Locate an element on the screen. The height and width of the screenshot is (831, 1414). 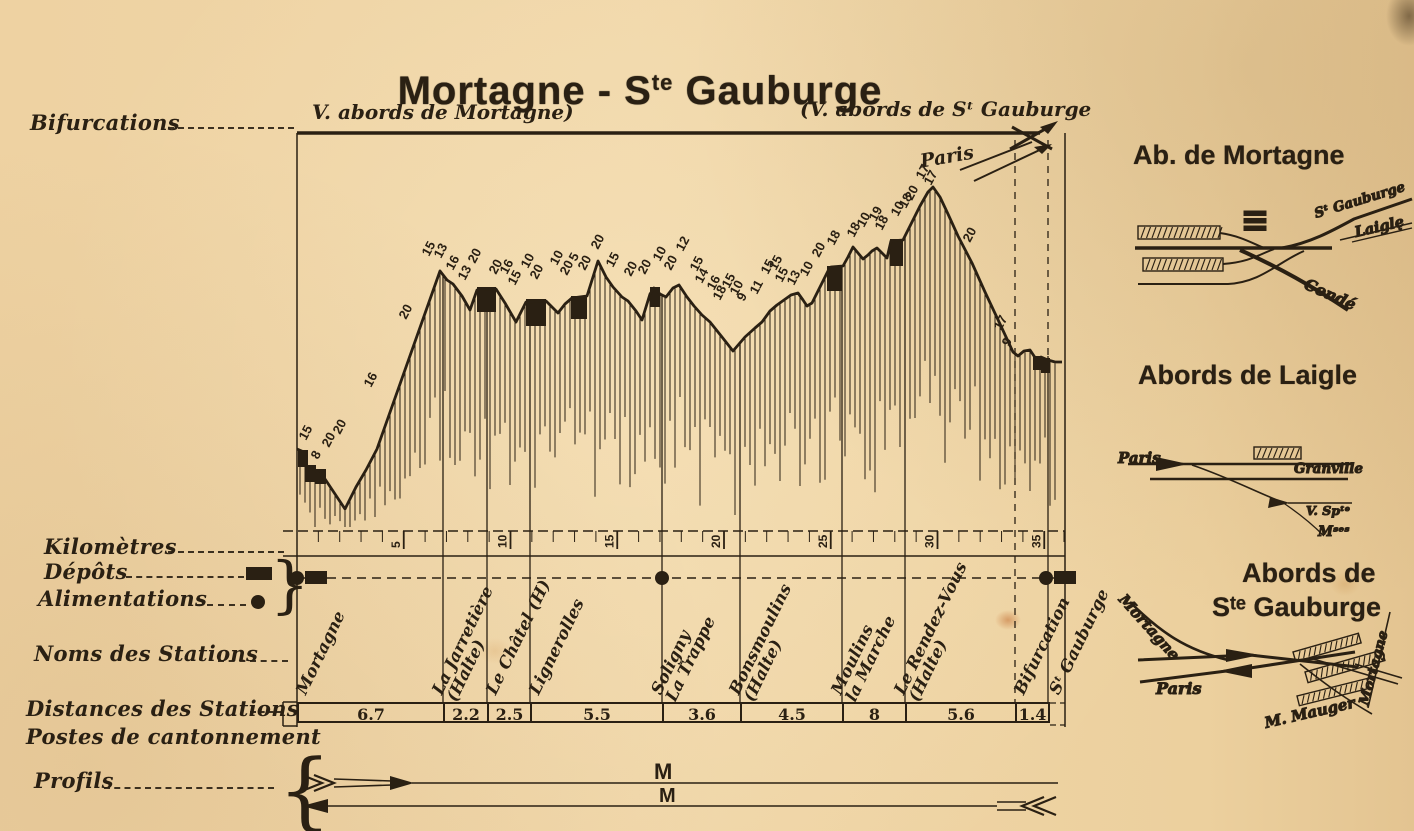
leader-depots is located at coordinates (185, 577).